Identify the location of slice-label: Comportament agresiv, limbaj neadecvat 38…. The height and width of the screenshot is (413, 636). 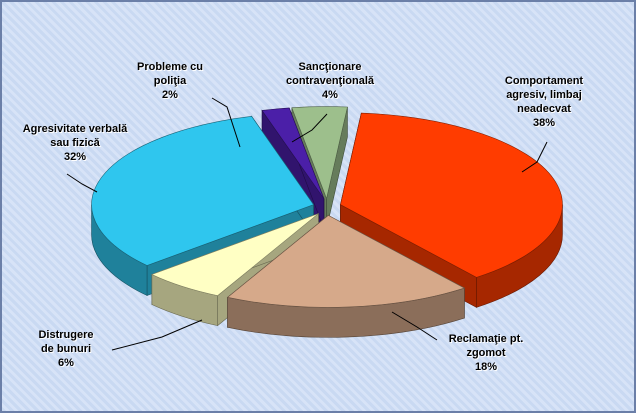
(544, 102).